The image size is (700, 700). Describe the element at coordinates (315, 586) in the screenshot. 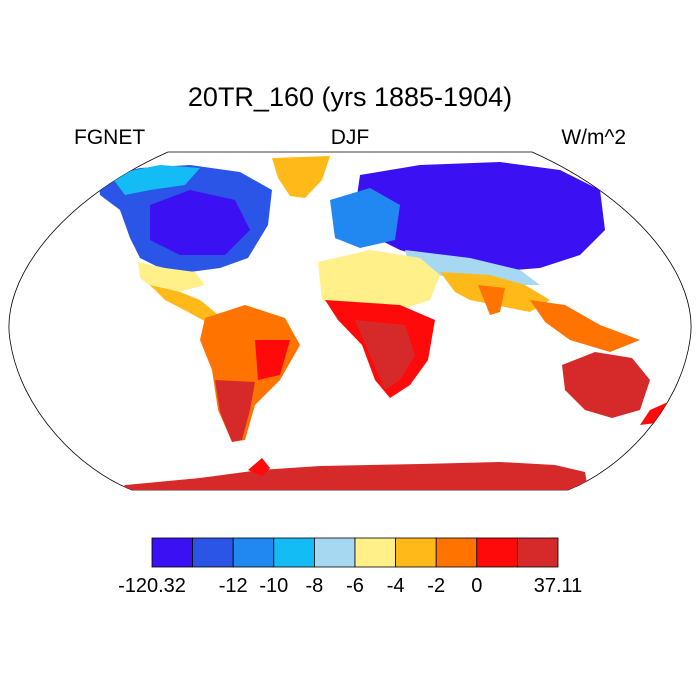

I see `colorbar-tick-label: -8` at that location.